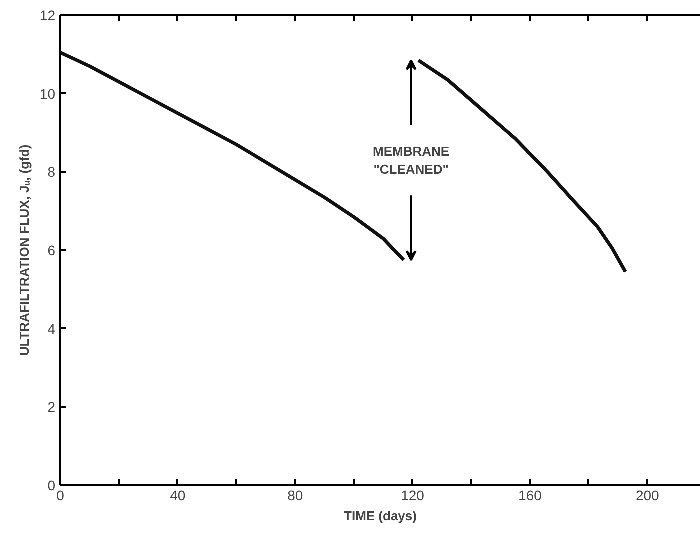 The height and width of the screenshot is (535, 700). Describe the element at coordinates (52, 486) in the screenshot. I see `y-tick-label: 0` at that location.